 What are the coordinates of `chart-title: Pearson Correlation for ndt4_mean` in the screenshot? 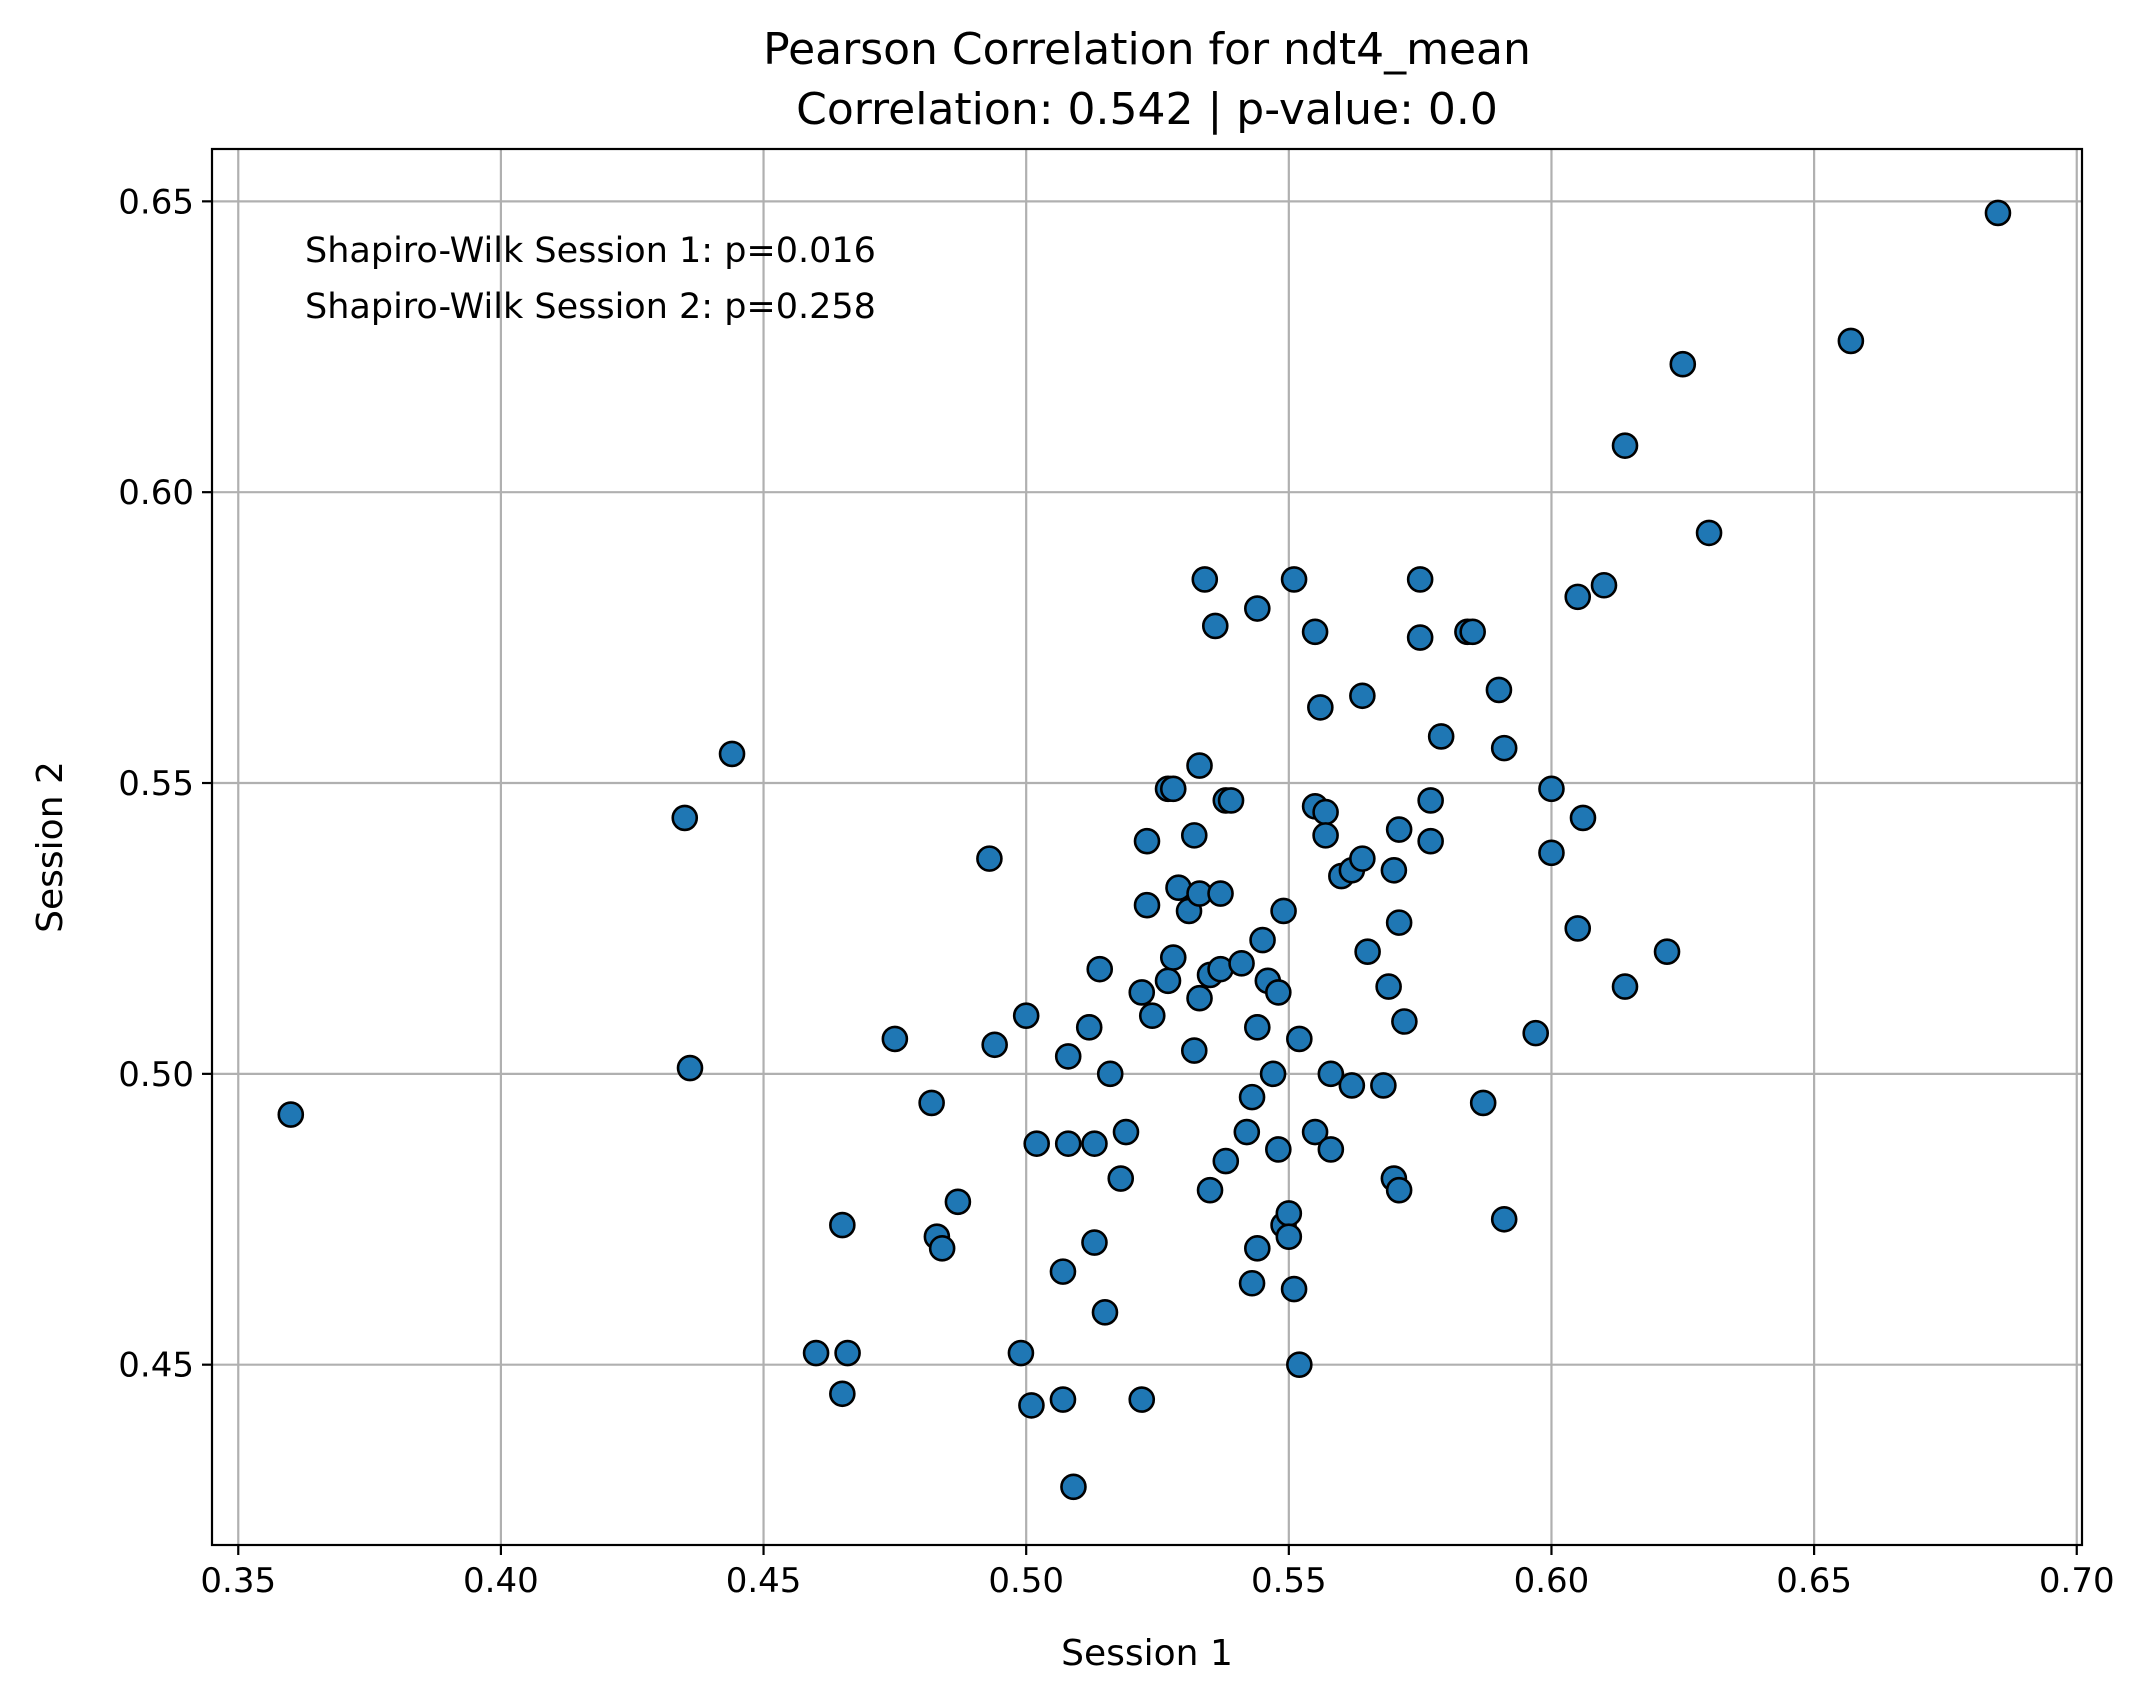 It's located at (1147, 49).